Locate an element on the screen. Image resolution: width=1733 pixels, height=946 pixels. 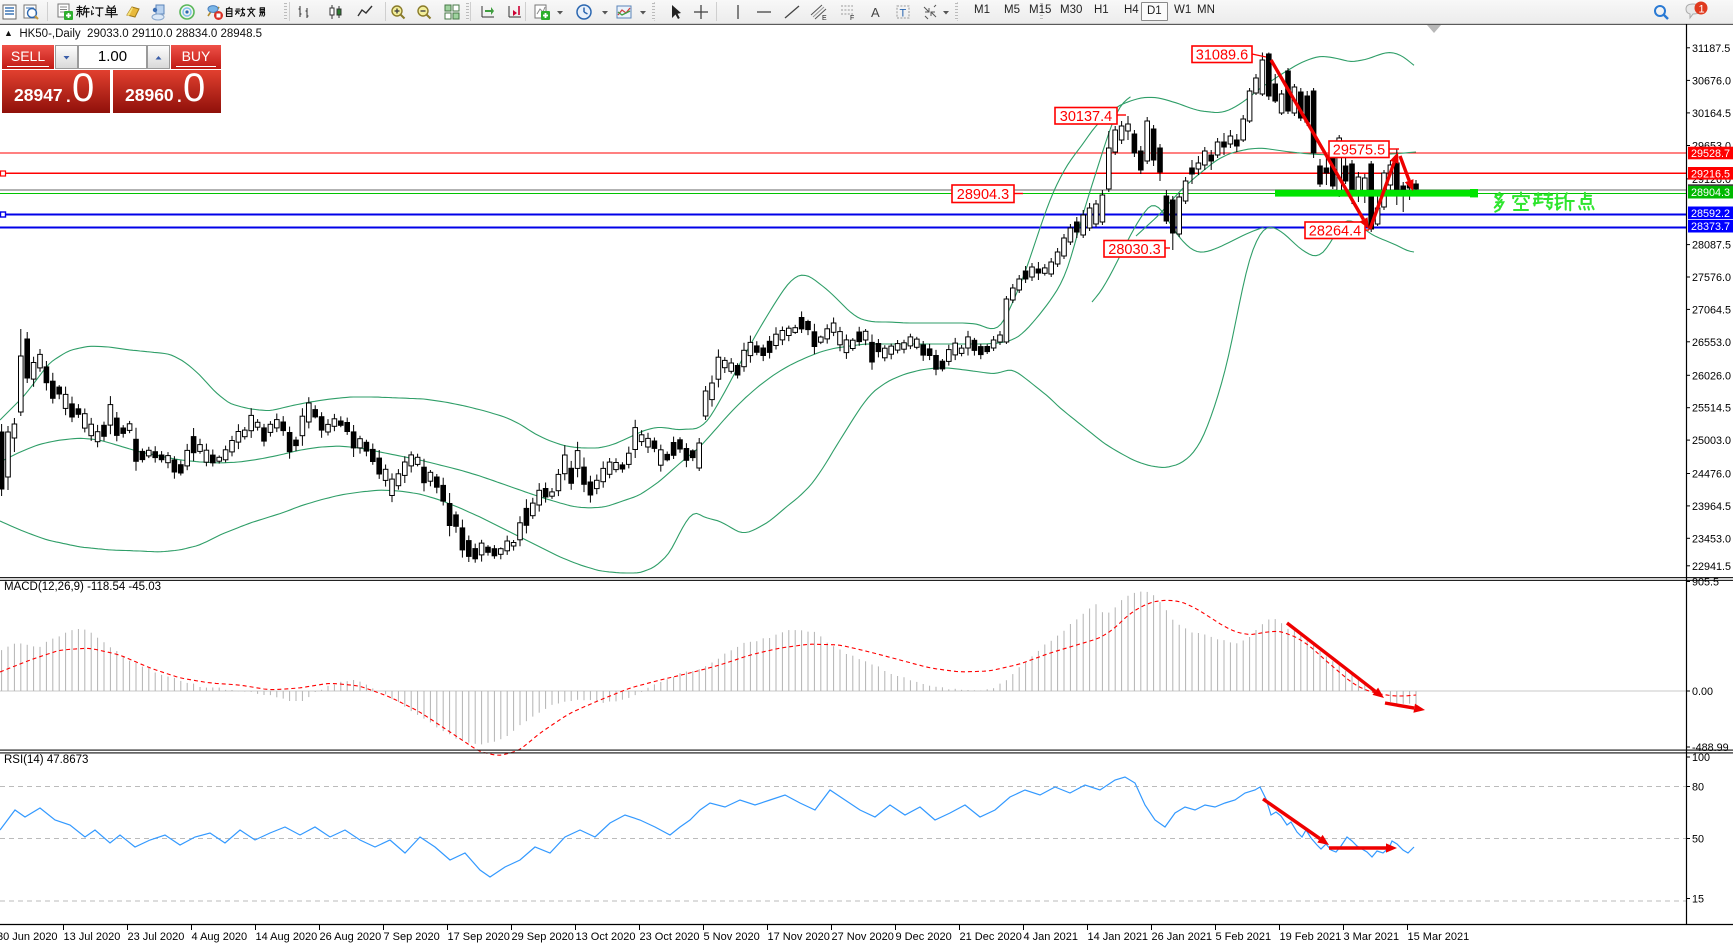
svg-text: 25003.0 is located at coordinates (1711, 441).